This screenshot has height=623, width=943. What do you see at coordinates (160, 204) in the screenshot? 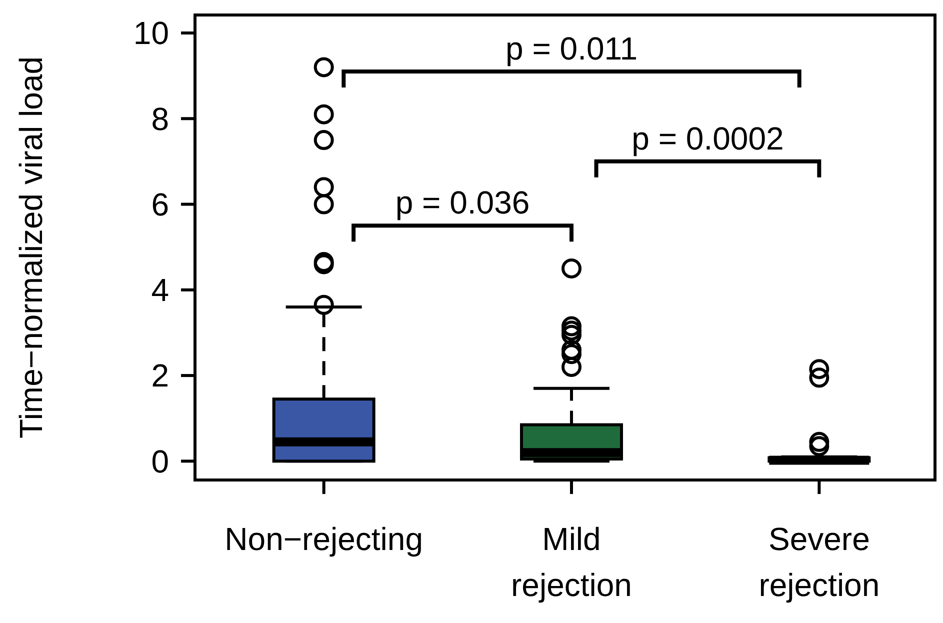
I see `y-tick-label: 6` at bounding box center [160, 204].